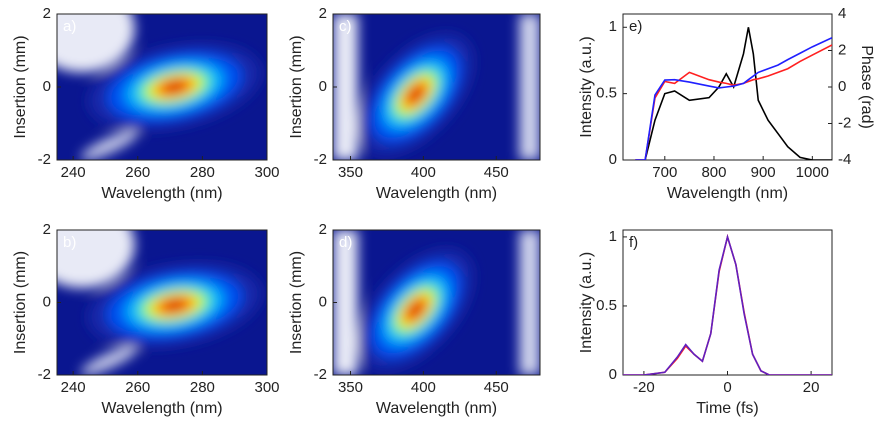 Image resolution: width=877 pixels, height=427 pixels. What do you see at coordinates (69, 242) in the screenshot?
I see `panel-label: b)` at bounding box center [69, 242].